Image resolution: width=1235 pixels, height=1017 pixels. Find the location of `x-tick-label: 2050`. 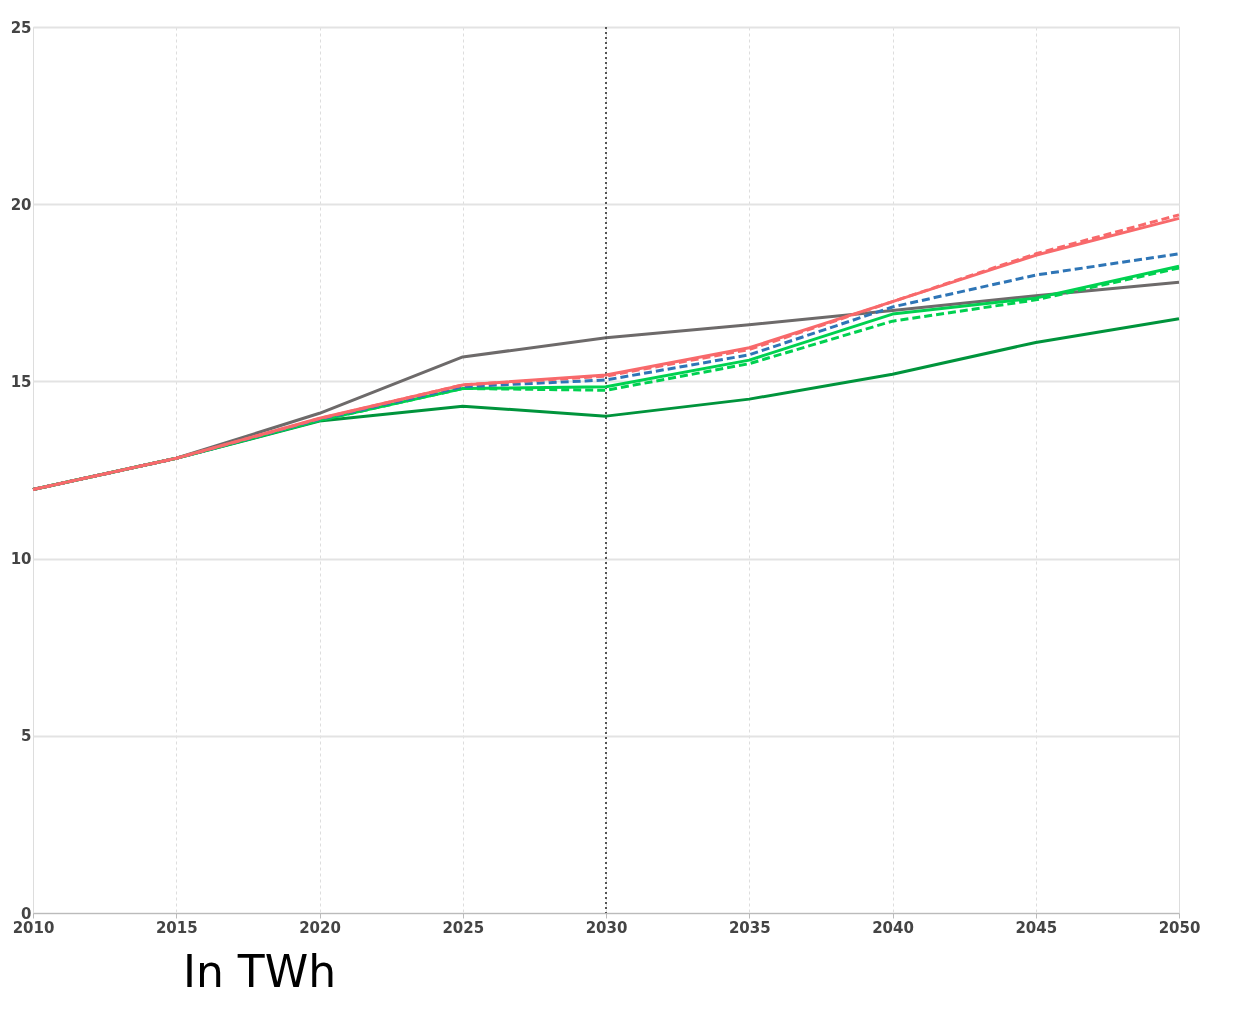

x-tick-label: 2050 is located at coordinates (1179, 927).